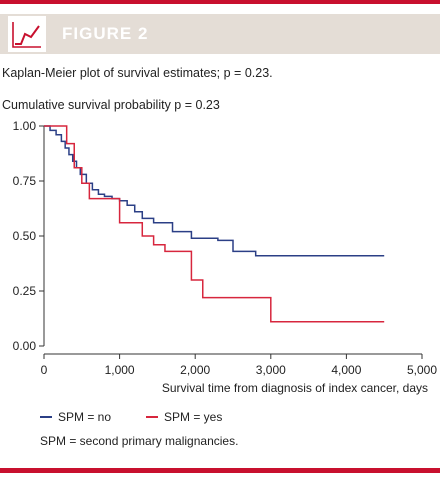 The width and height of the screenshot is (440, 478). What do you see at coordinates (220, 34) in the screenshot?
I see `figure-header: FIGURE 2` at bounding box center [220, 34].